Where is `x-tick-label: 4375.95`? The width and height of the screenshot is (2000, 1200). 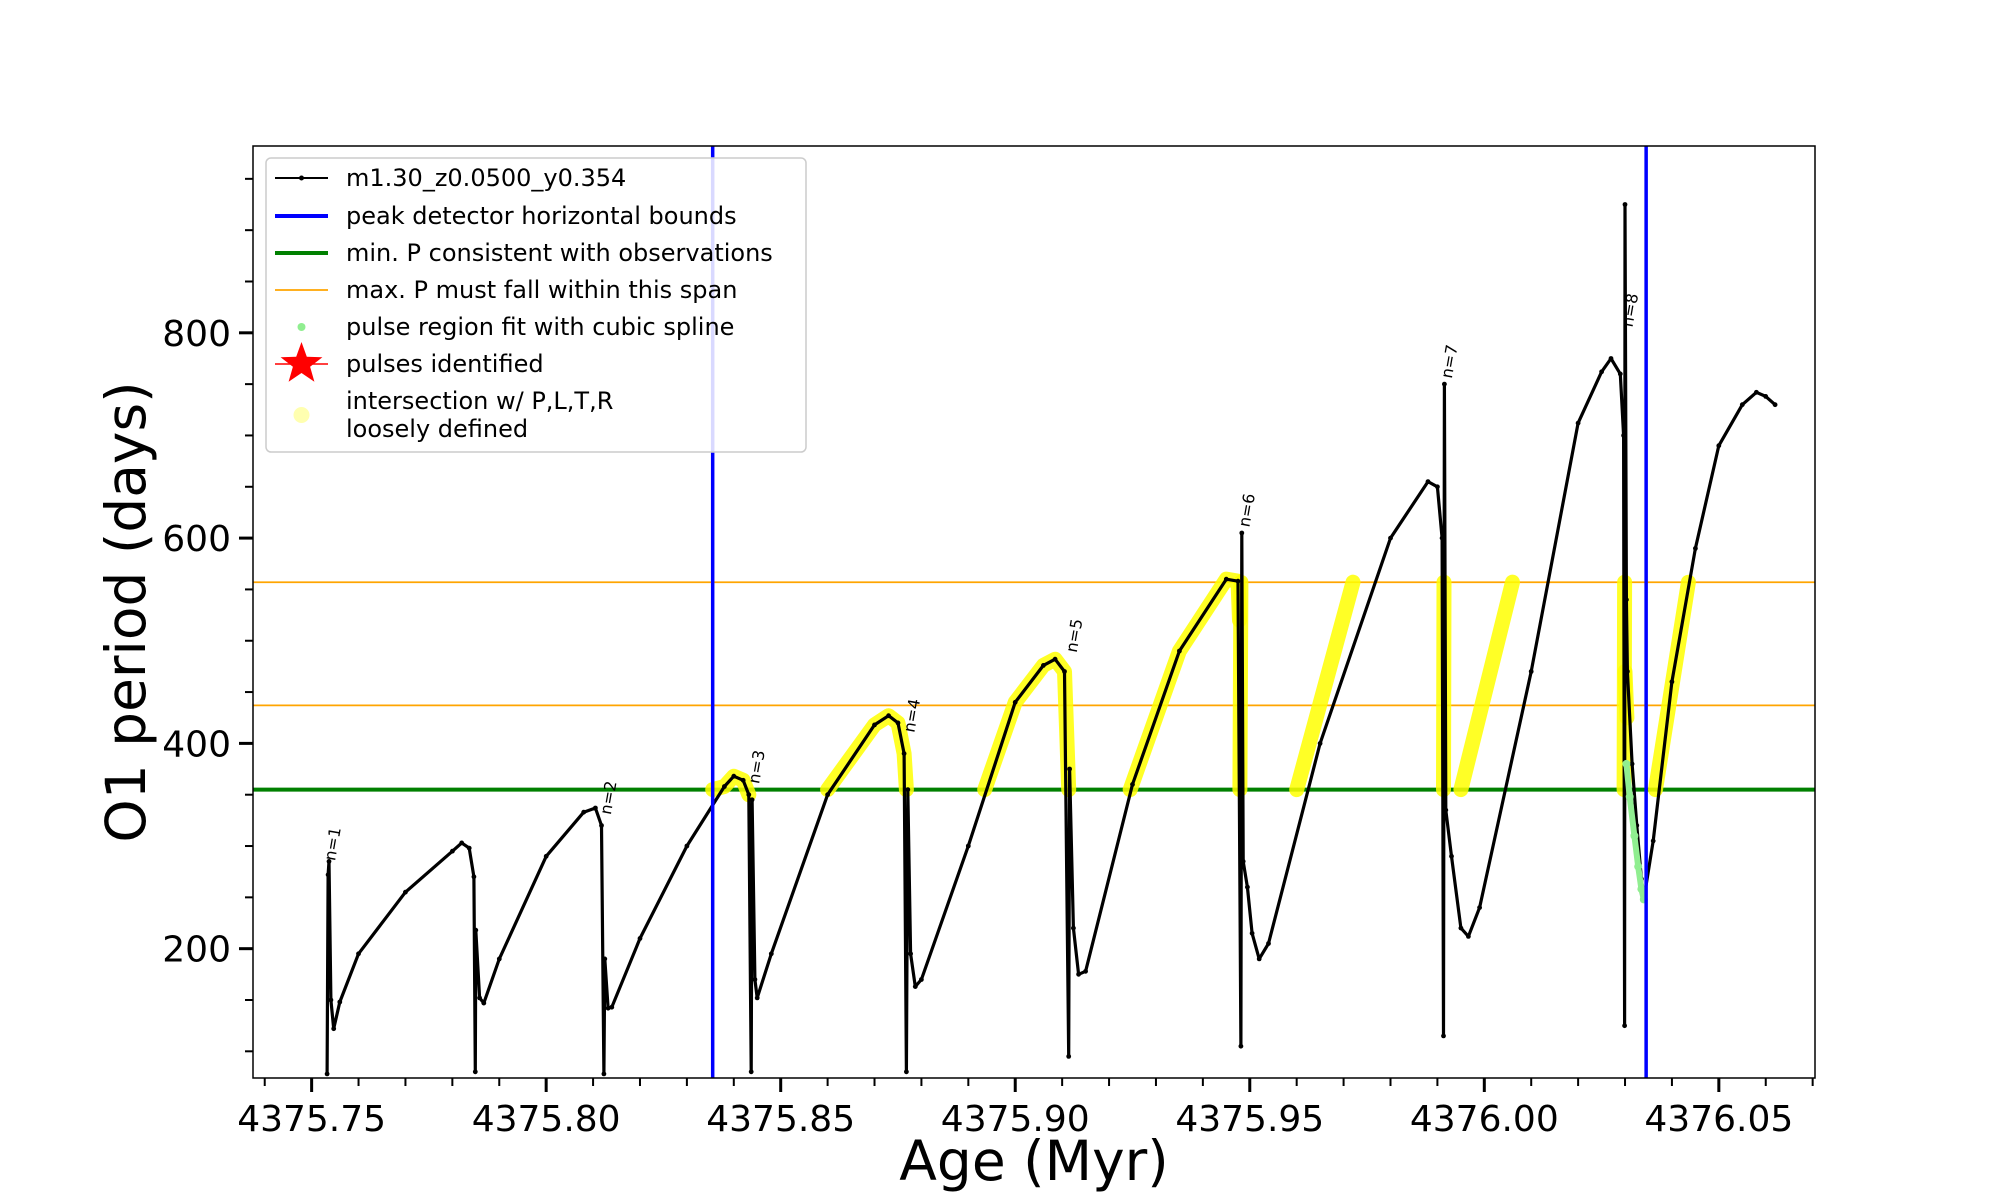
x-tick-label: 4375.95 is located at coordinates (1249, 1119).